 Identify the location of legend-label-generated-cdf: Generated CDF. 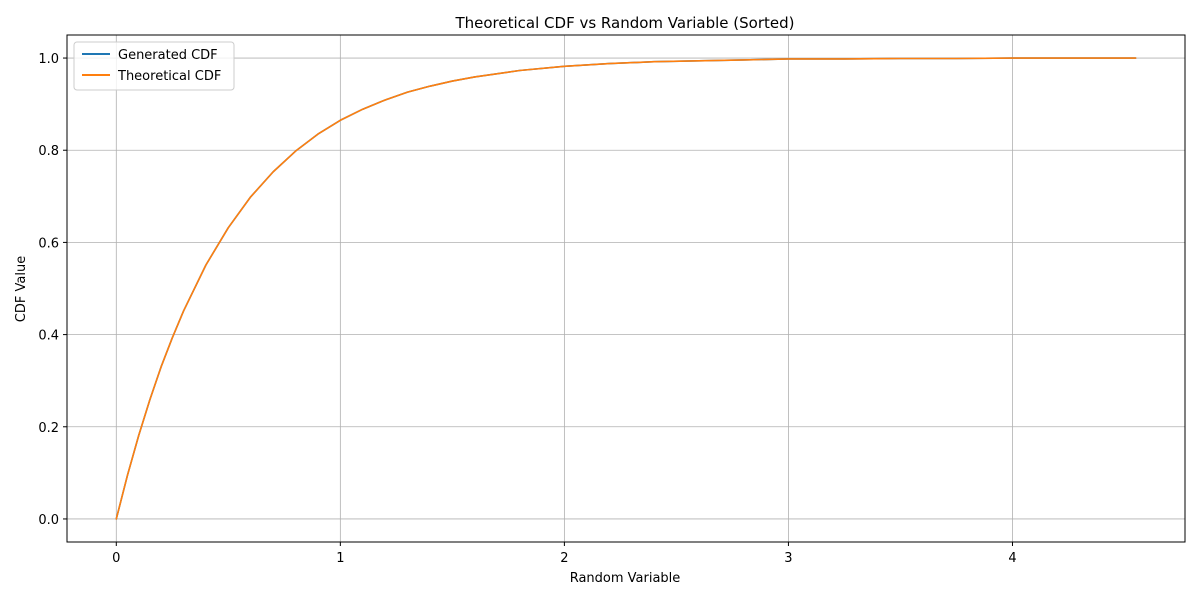
(168, 55).